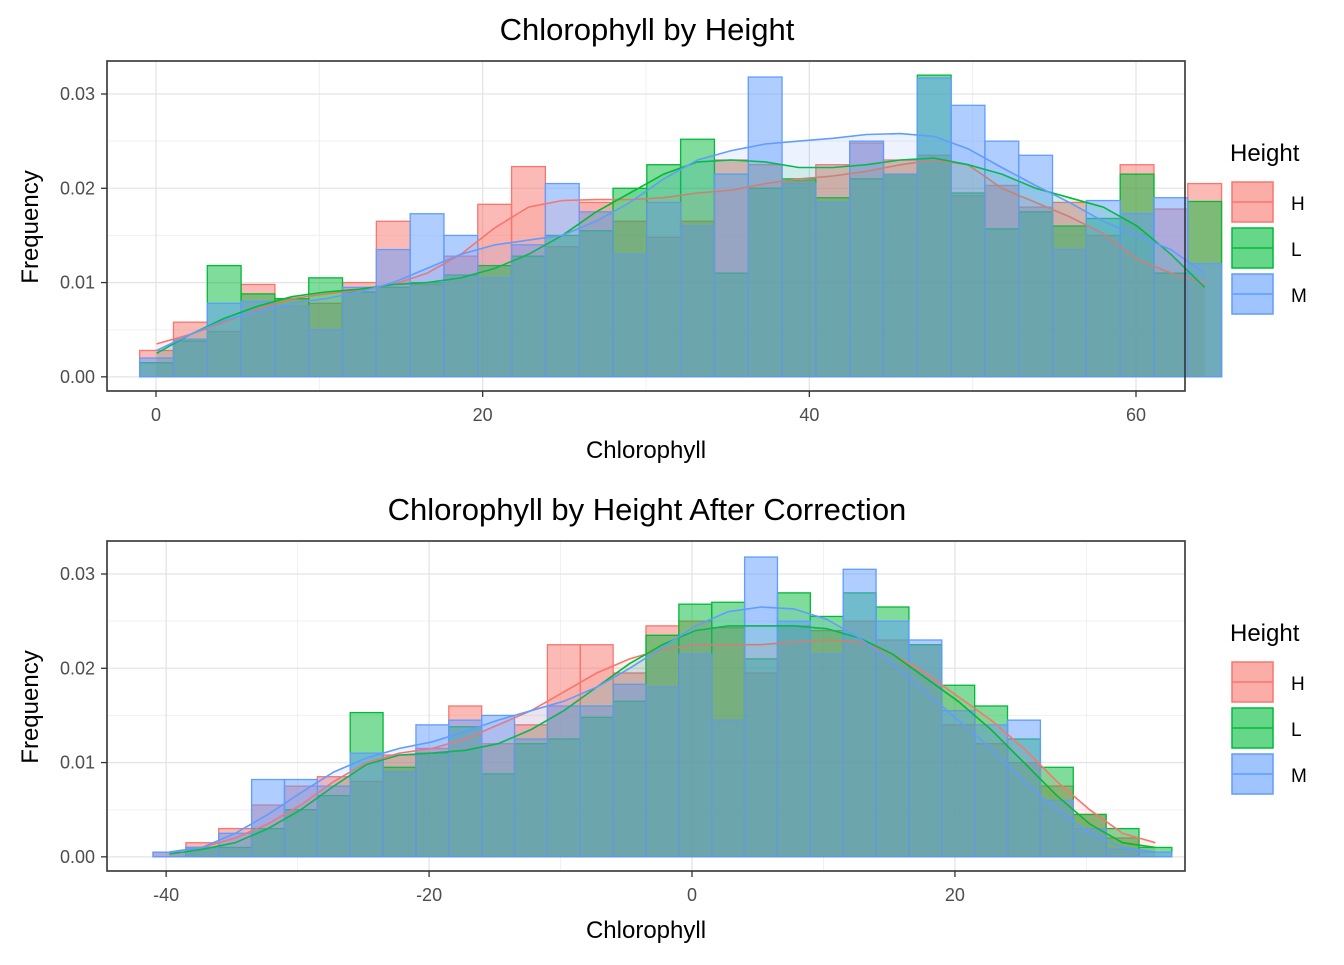  Describe the element at coordinates (648, 408) in the screenshot. I see `panel-1-x-ticks: 0 20 40 60` at that location.